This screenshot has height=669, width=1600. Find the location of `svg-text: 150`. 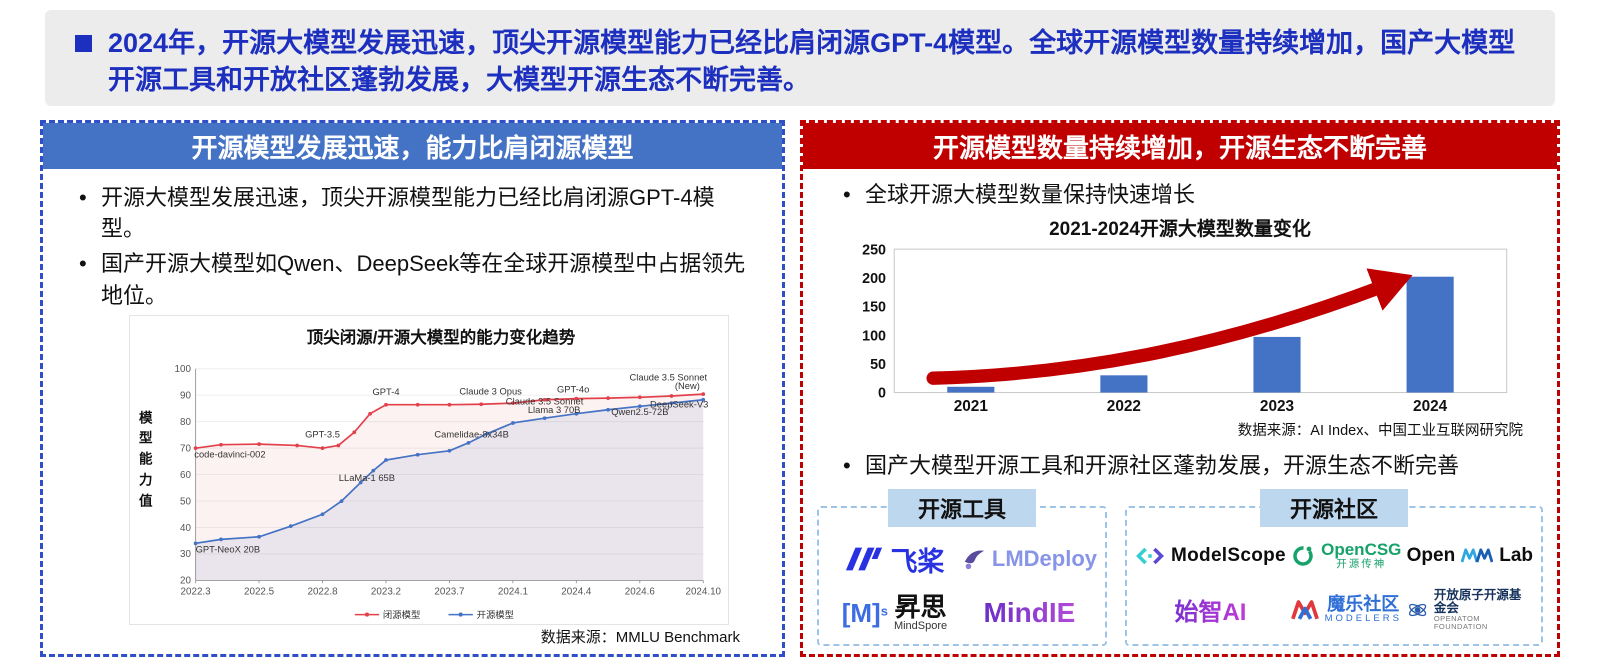

svg-text: 150 is located at coordinates (874, 308).